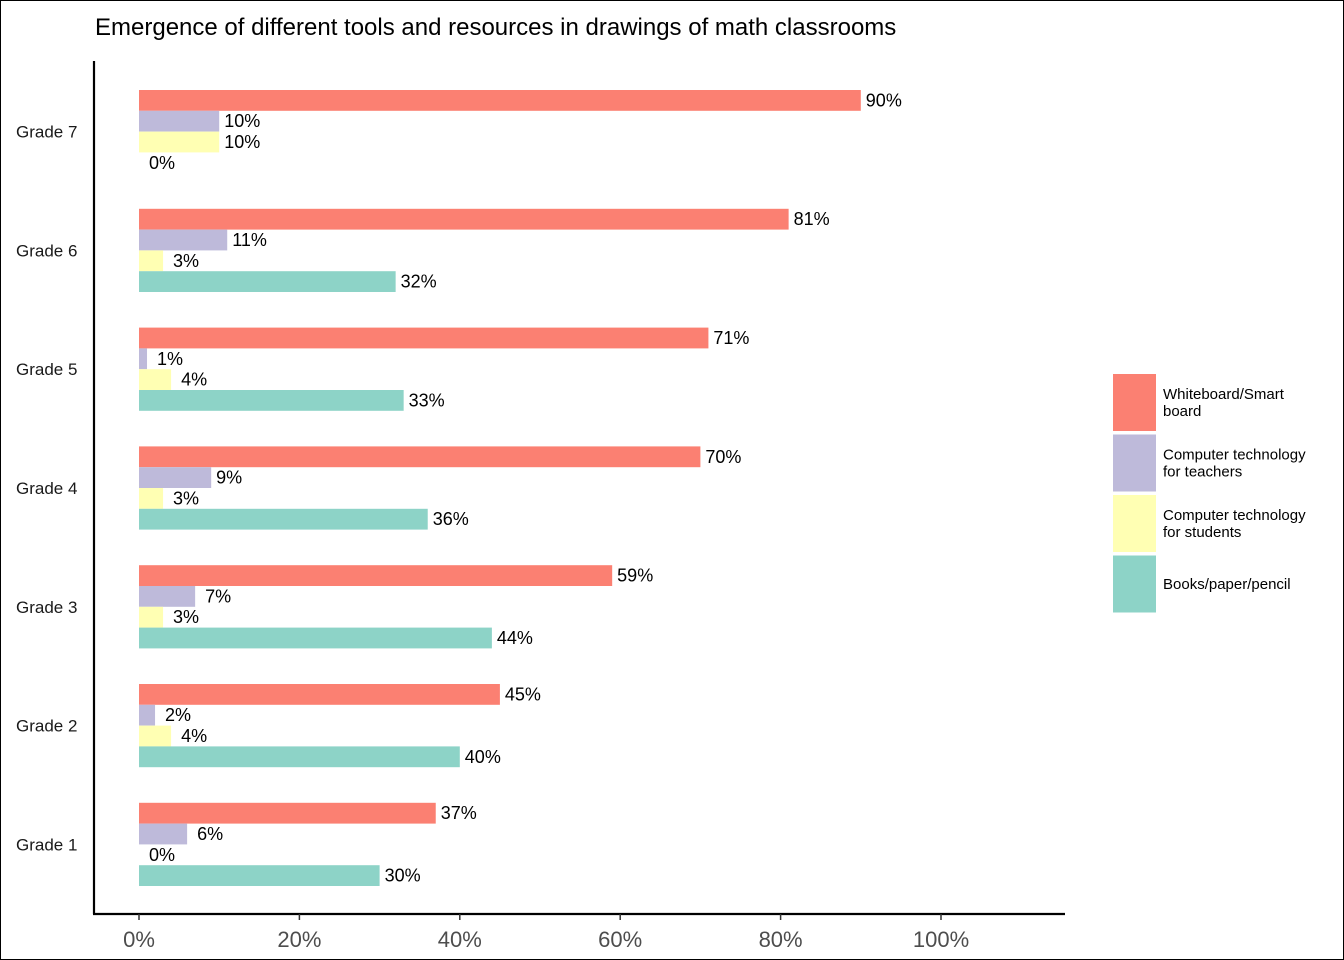 This screenshot has width=1344, height=960. What do you see at coordinates (515, 638) in the screenshot?
I see `data-label: 44%` at bounding box center [515, 638].